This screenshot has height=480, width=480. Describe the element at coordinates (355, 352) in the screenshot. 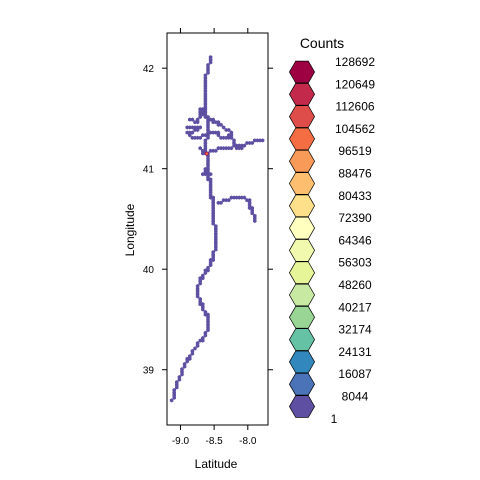

I see `legend-label: 24131` at that location.